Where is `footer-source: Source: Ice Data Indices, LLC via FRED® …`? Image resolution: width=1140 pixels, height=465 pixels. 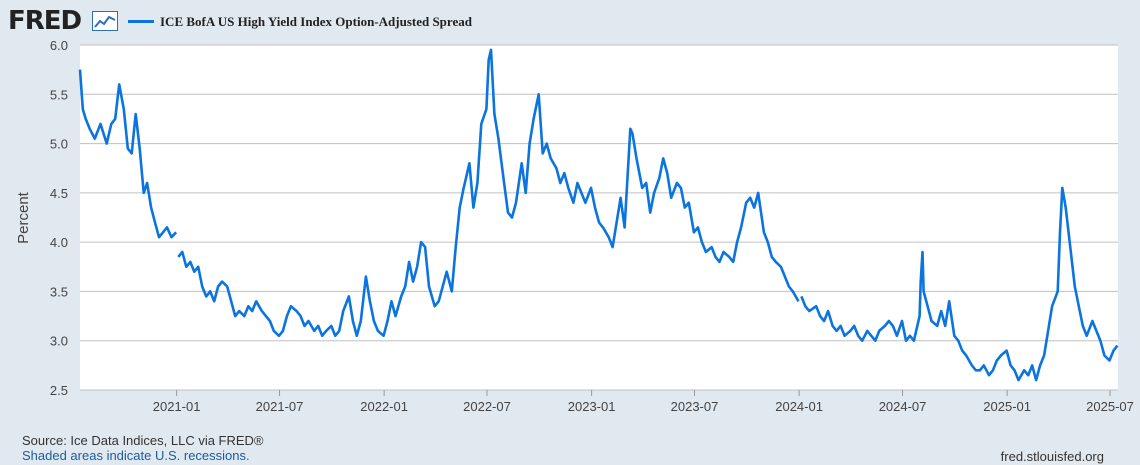
footer-source: Source: Ice Data Indices, LLC via FRED® … is located at coordinates (143, 448).